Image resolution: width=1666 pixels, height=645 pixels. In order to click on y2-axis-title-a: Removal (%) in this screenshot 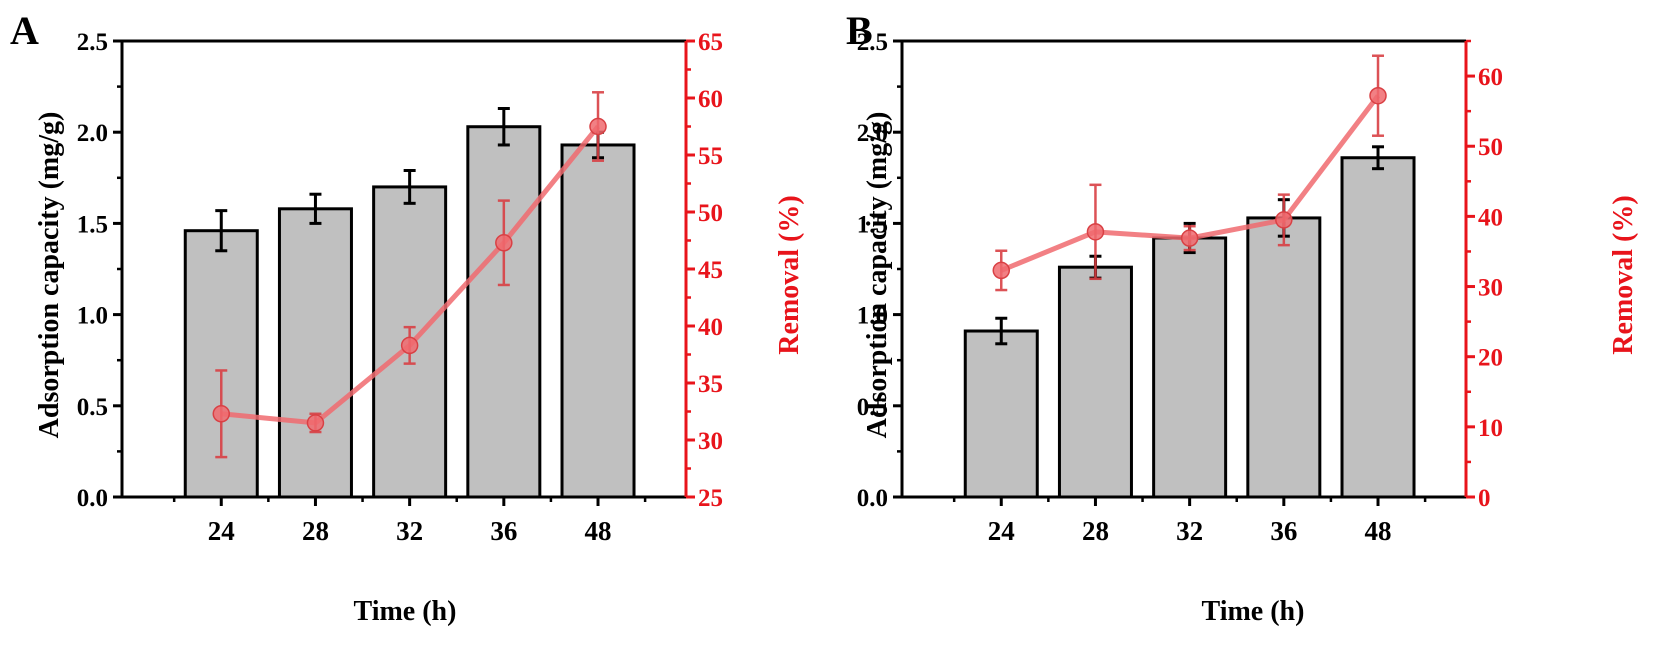, I will do `click(789, 274)`.